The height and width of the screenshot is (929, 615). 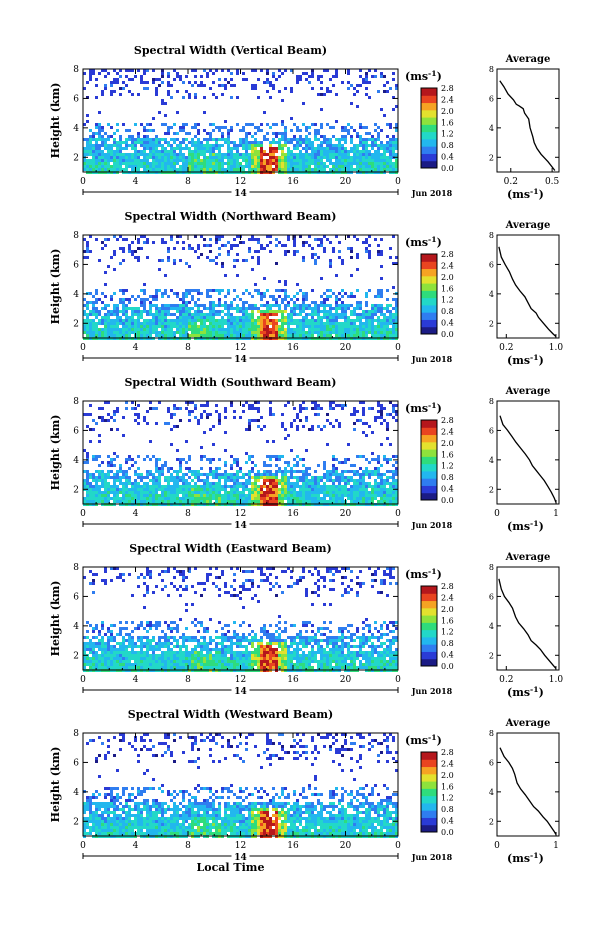 What do you see at coordinates (76, 461) in the screenshot?
I see `y-tick-label: 4` at bounding box center [76, 461].